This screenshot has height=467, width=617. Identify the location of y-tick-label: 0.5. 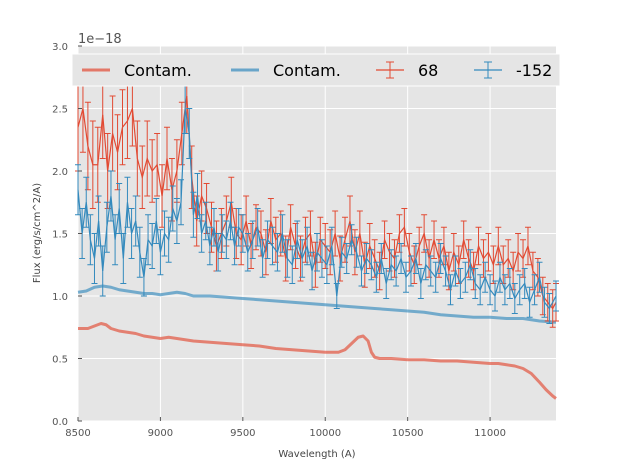
(60, 360).